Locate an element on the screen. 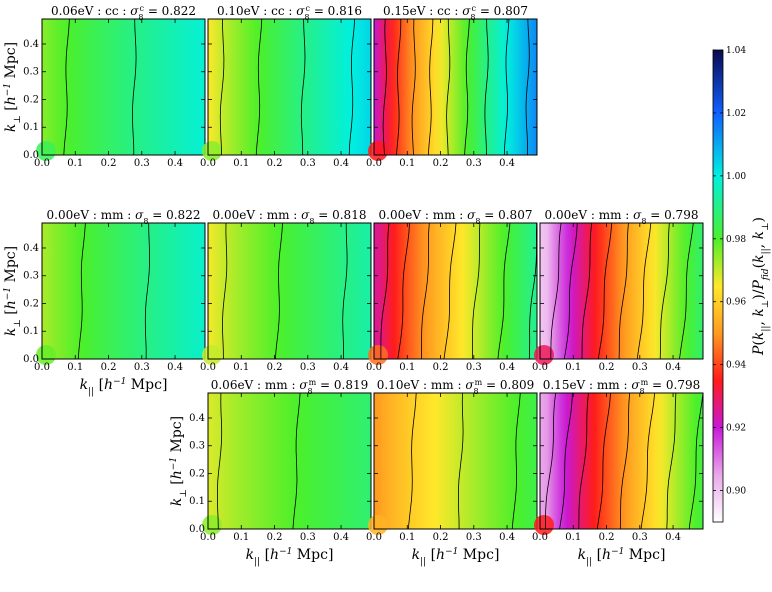 The width and height of the screenshot is (772, 592). panel-title: 0.00eV : mm : σ8 = 0.822 is located at coordinates (124, 217).